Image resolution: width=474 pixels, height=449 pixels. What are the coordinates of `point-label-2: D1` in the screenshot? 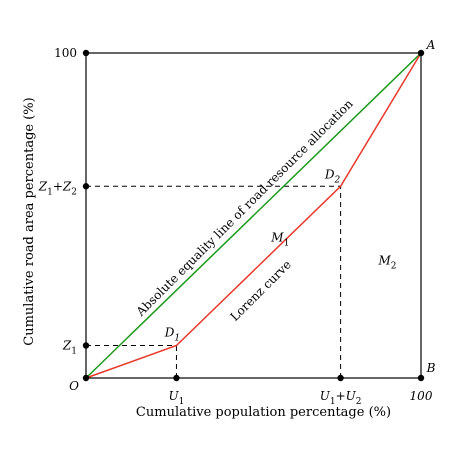 It's located at (172, 335).